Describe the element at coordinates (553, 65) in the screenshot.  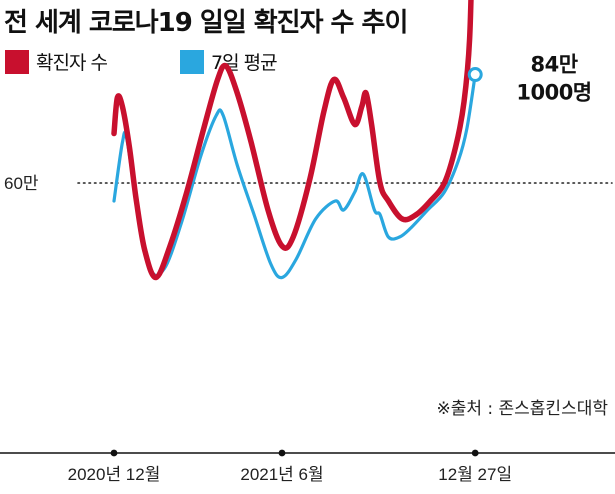
I see `end-label-average-line-0: 84만` at that location.